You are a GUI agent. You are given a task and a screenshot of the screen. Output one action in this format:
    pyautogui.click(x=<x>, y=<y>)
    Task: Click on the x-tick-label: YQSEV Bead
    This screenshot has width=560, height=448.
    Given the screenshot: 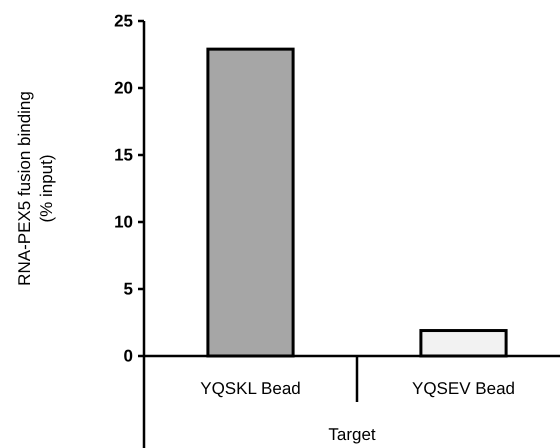 What is the action you would take?
    pyautogui.click(x=464, y=388)
    